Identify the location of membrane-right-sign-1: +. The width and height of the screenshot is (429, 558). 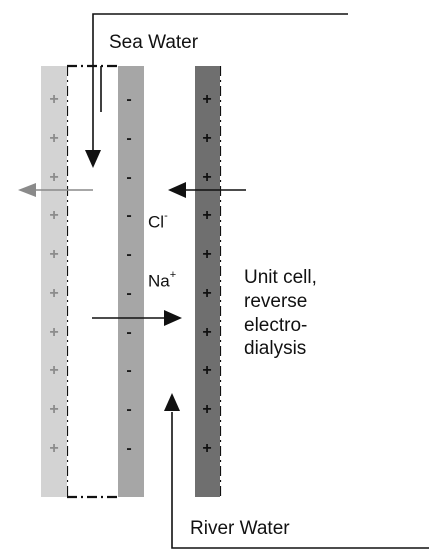
(206, 99).